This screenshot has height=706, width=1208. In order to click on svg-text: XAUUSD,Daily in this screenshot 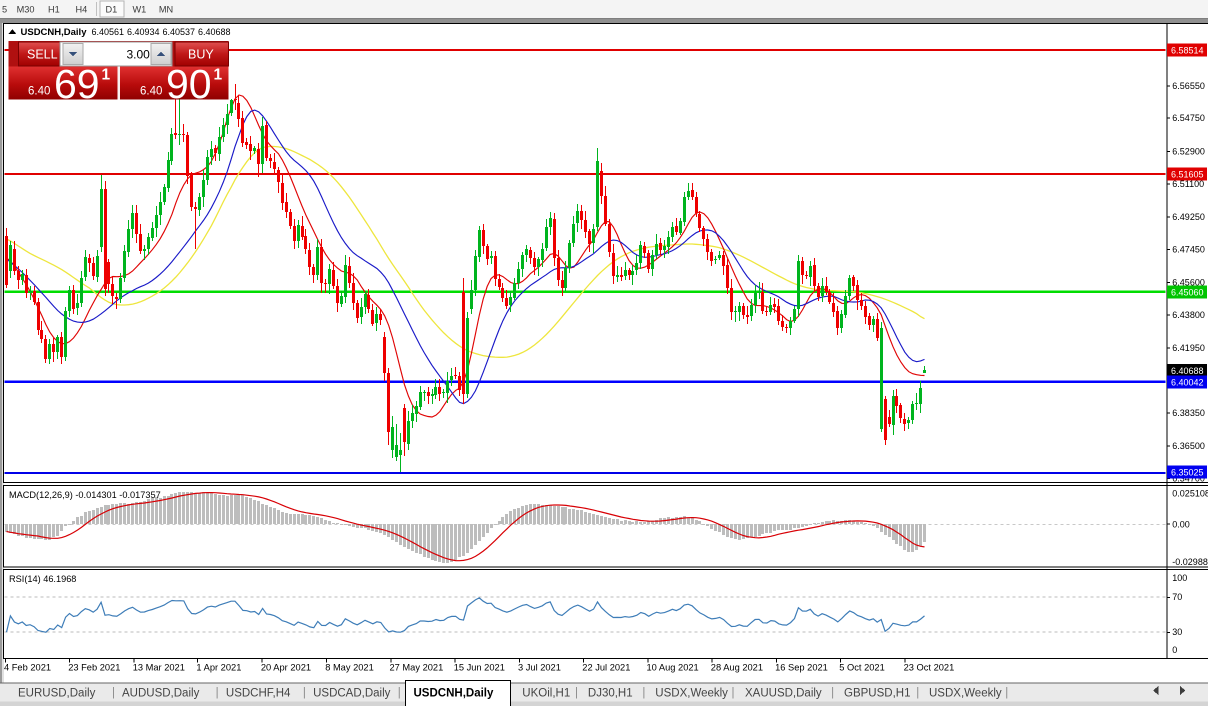, I will do `click(783, 694)`.